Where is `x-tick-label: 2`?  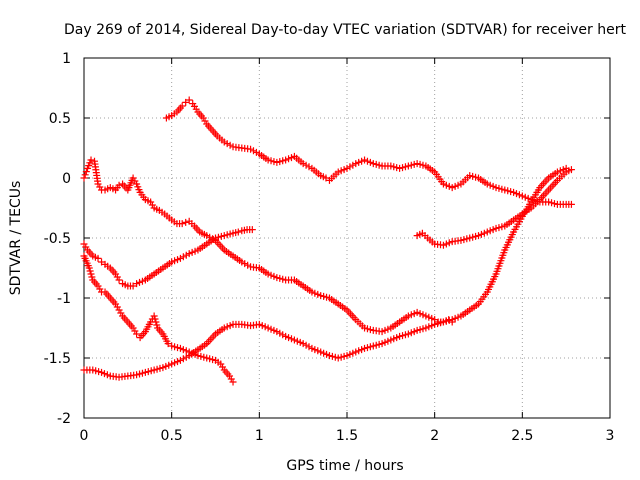
x-tick-label: 2 is located at coordinates (434, 436).